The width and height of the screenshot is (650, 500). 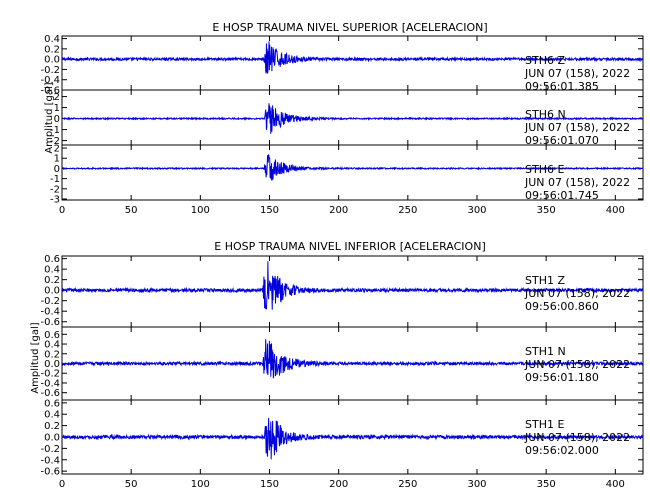 What do you see at coordinates (57, 119) in the screenshot?
I see `upper-n-ytick-label: 0` at bounding box center [57, 119].